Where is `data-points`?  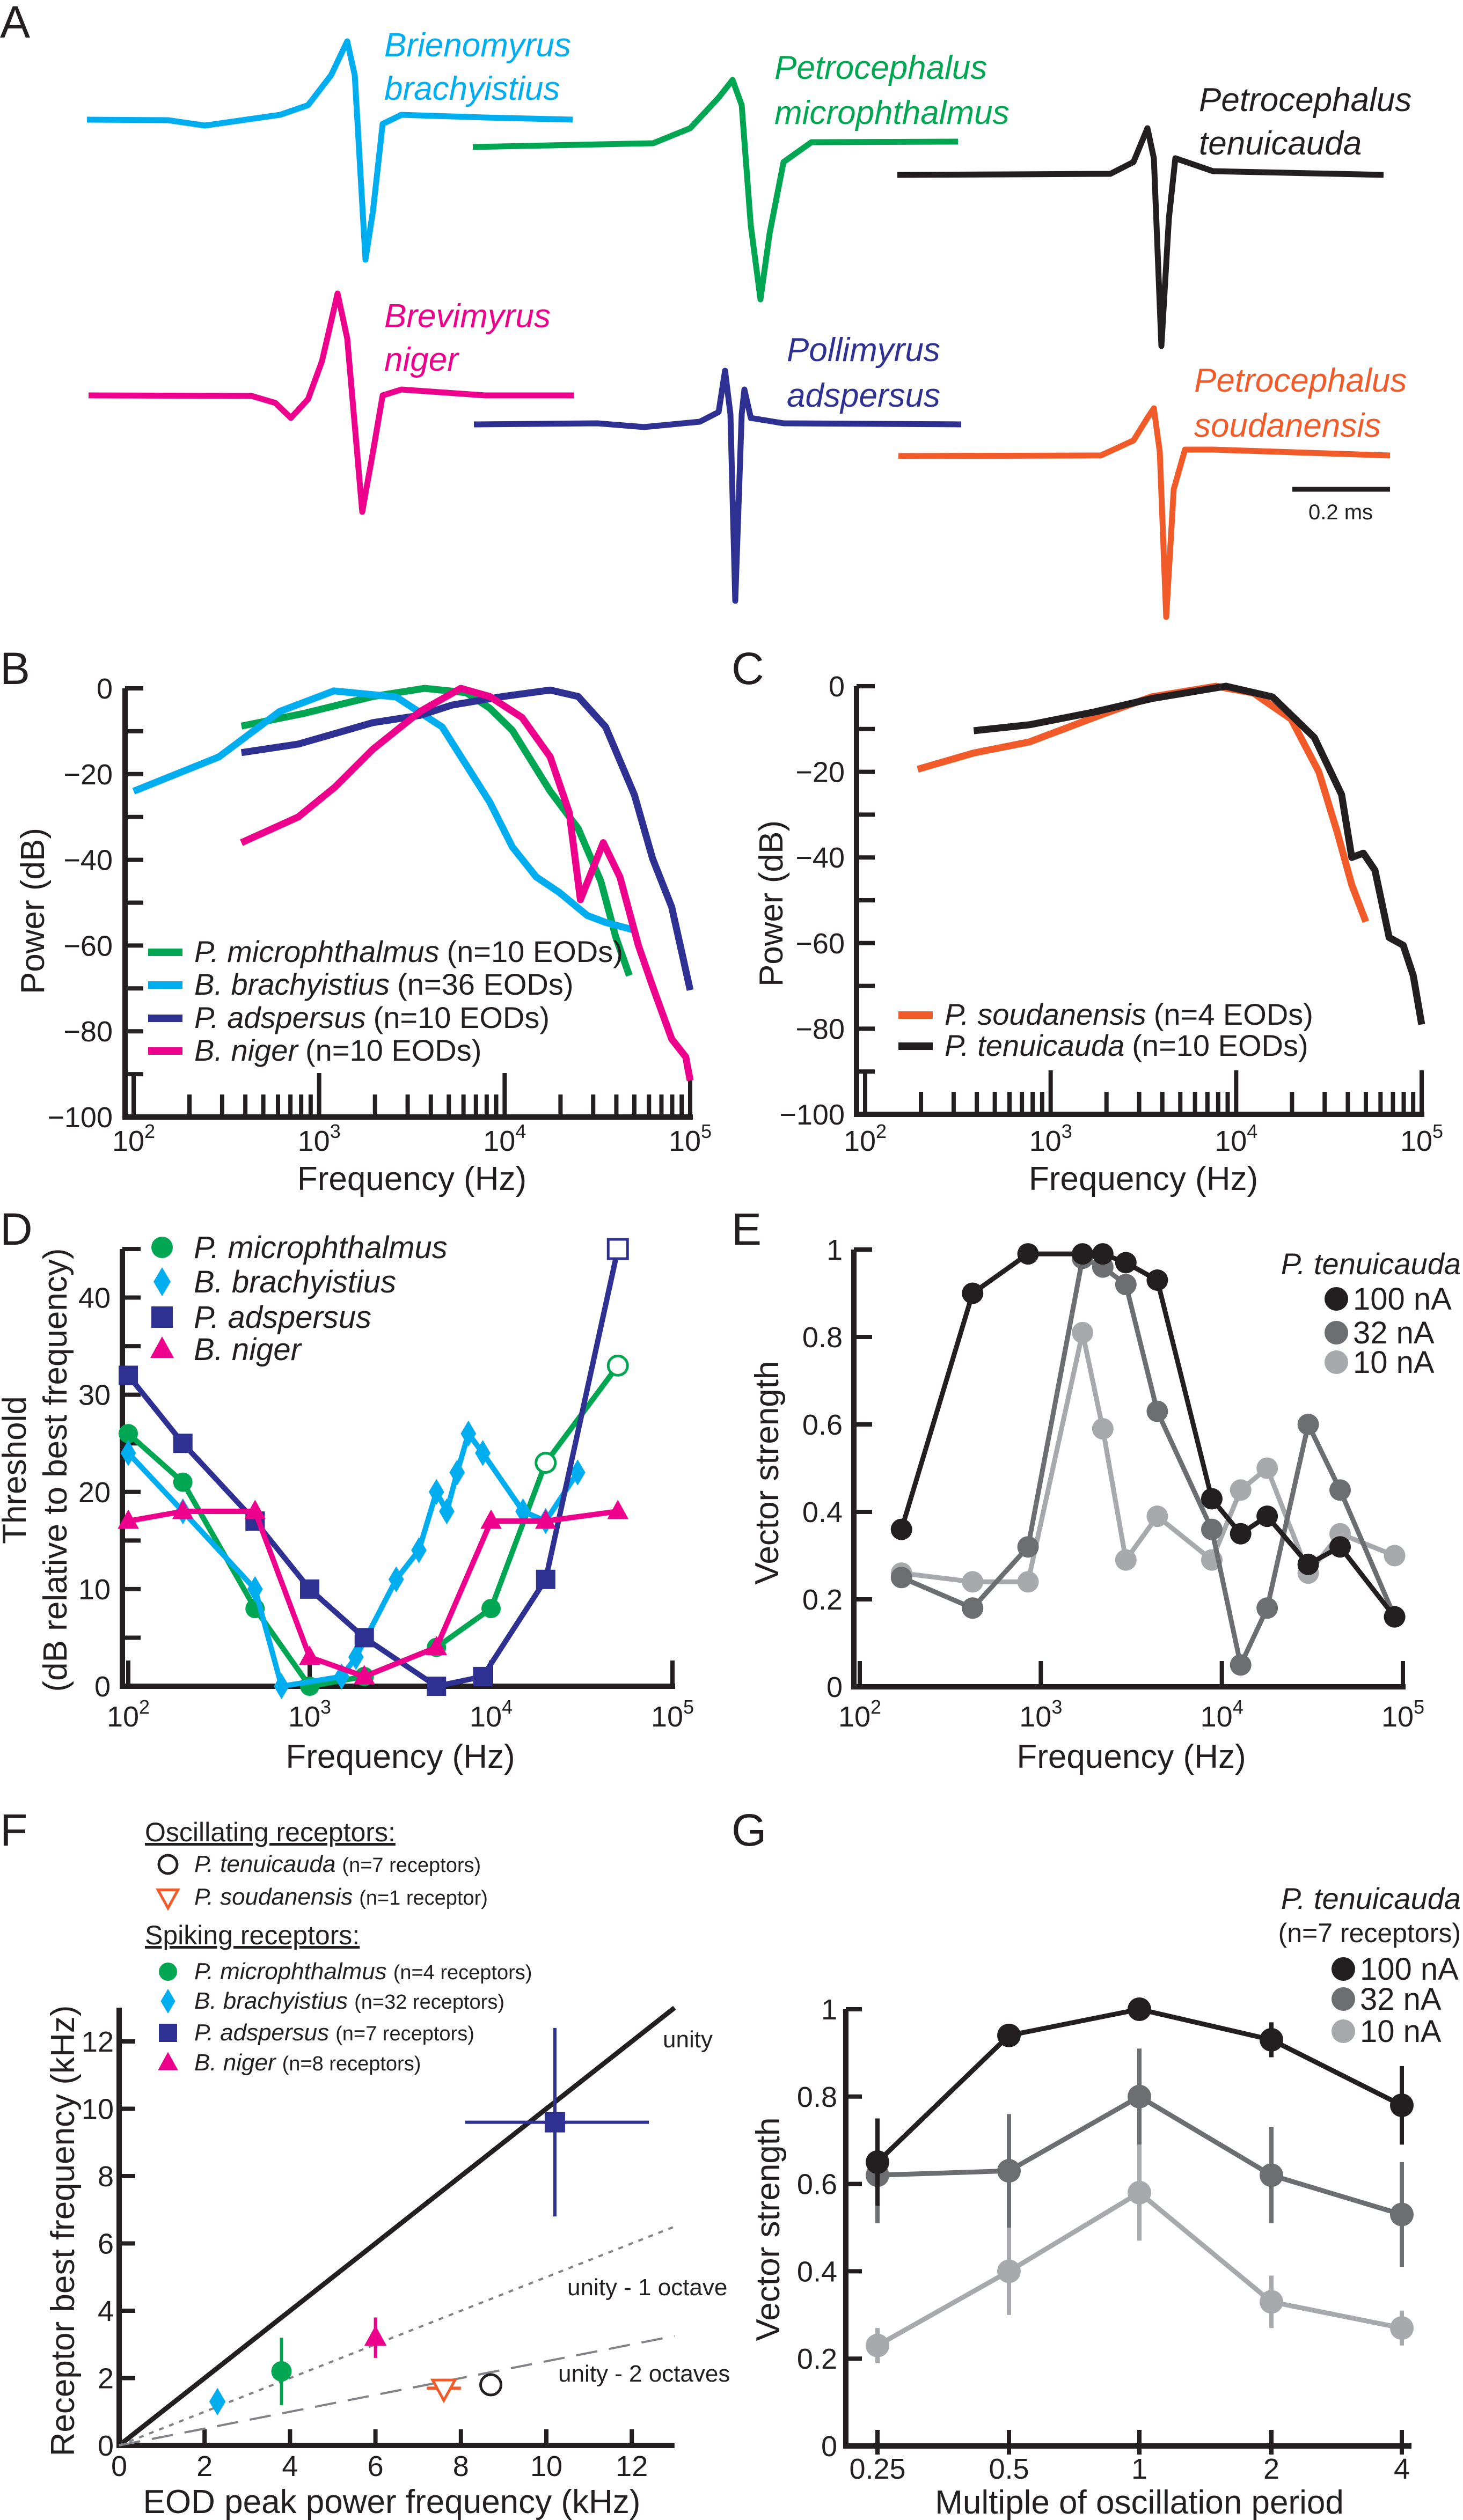
data-points is located at coordinates (429, 2221).